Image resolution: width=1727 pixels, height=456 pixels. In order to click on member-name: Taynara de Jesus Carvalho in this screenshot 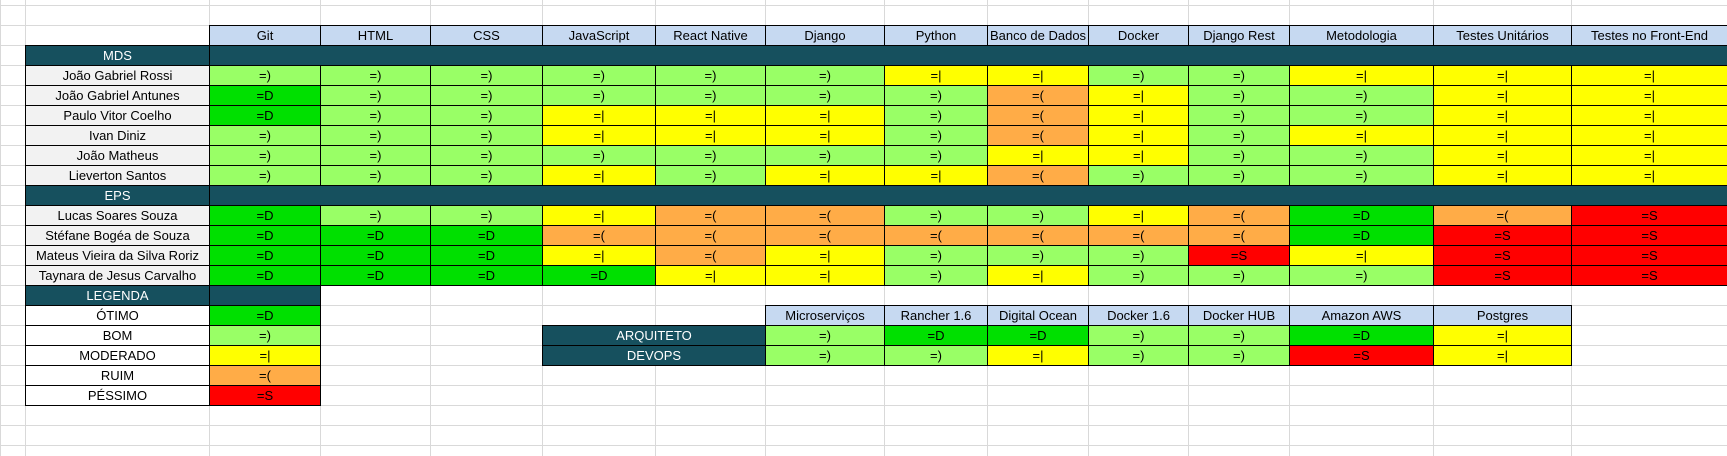, I will do `click(117, 275)`.